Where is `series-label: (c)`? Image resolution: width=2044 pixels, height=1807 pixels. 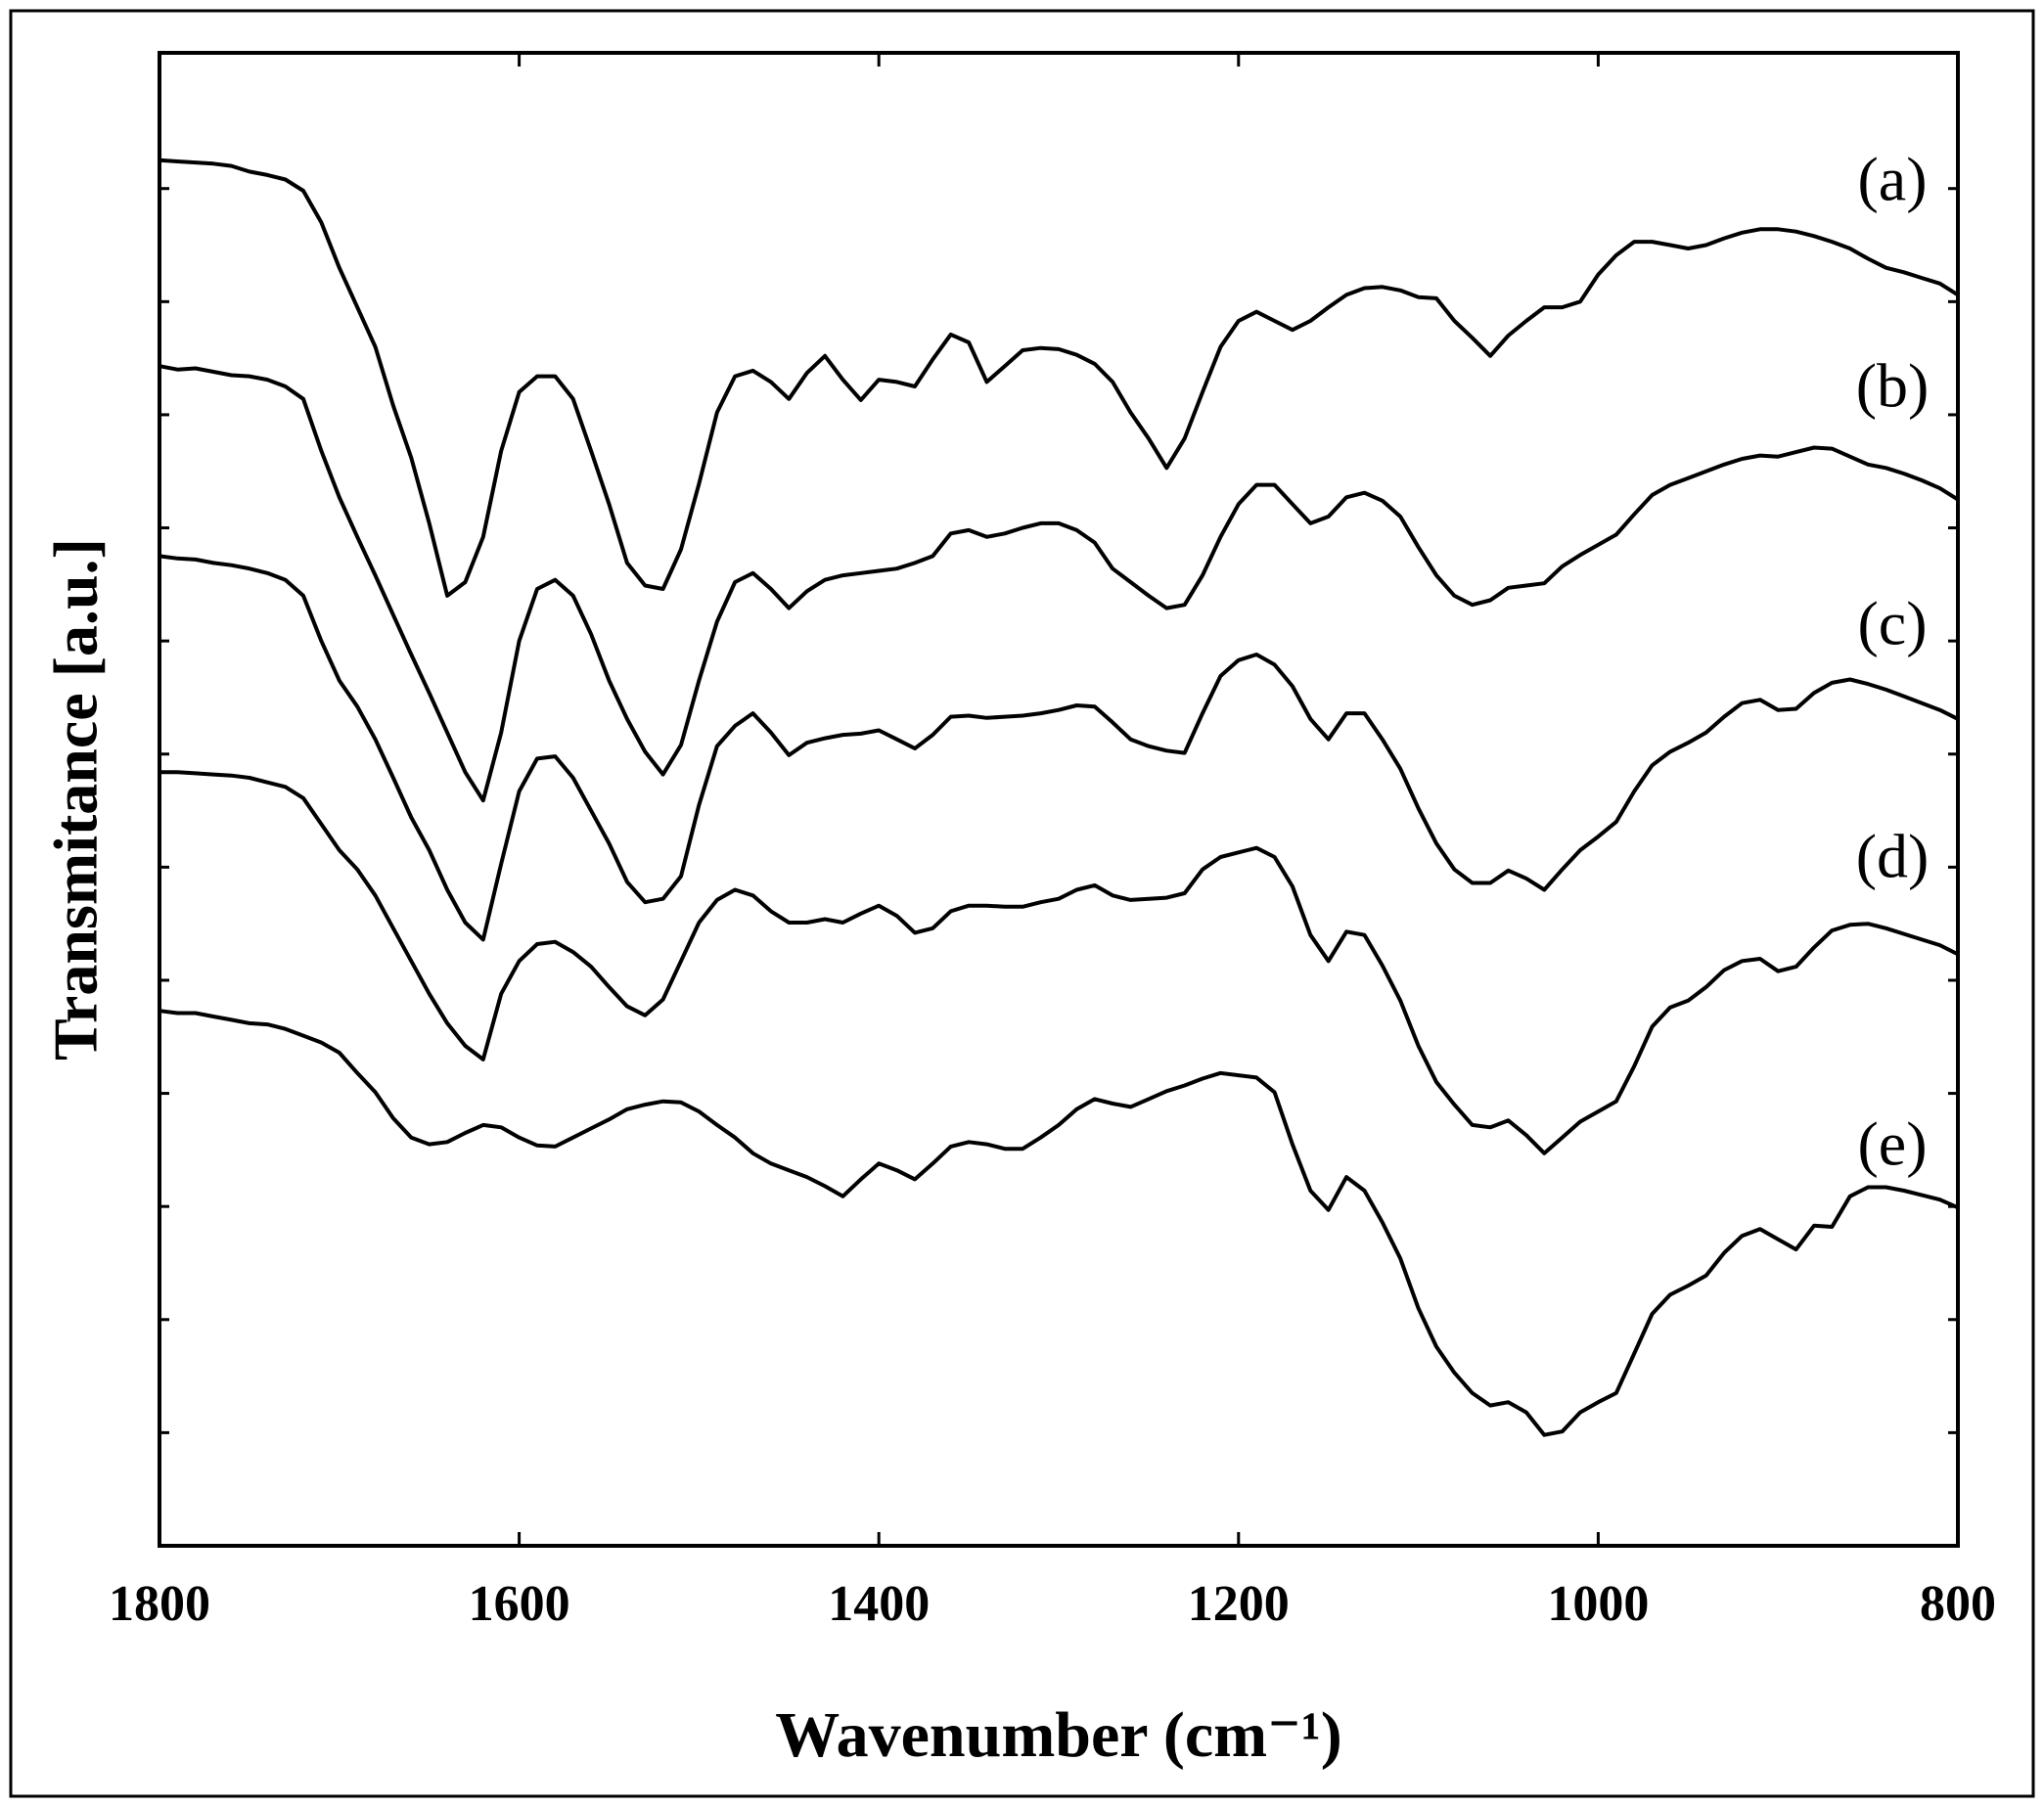
series-label: (c) is located at coordinates (1892, 623).